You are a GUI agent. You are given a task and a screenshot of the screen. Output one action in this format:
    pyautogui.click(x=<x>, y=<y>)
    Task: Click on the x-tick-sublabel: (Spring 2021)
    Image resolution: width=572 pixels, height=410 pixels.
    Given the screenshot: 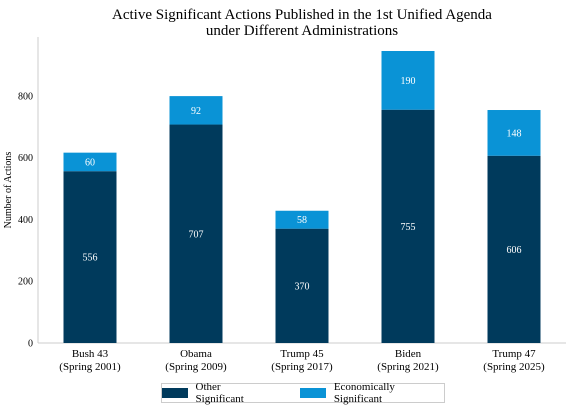 What is the action you would take?
    pyautogui.click(x=408, y=367)
    